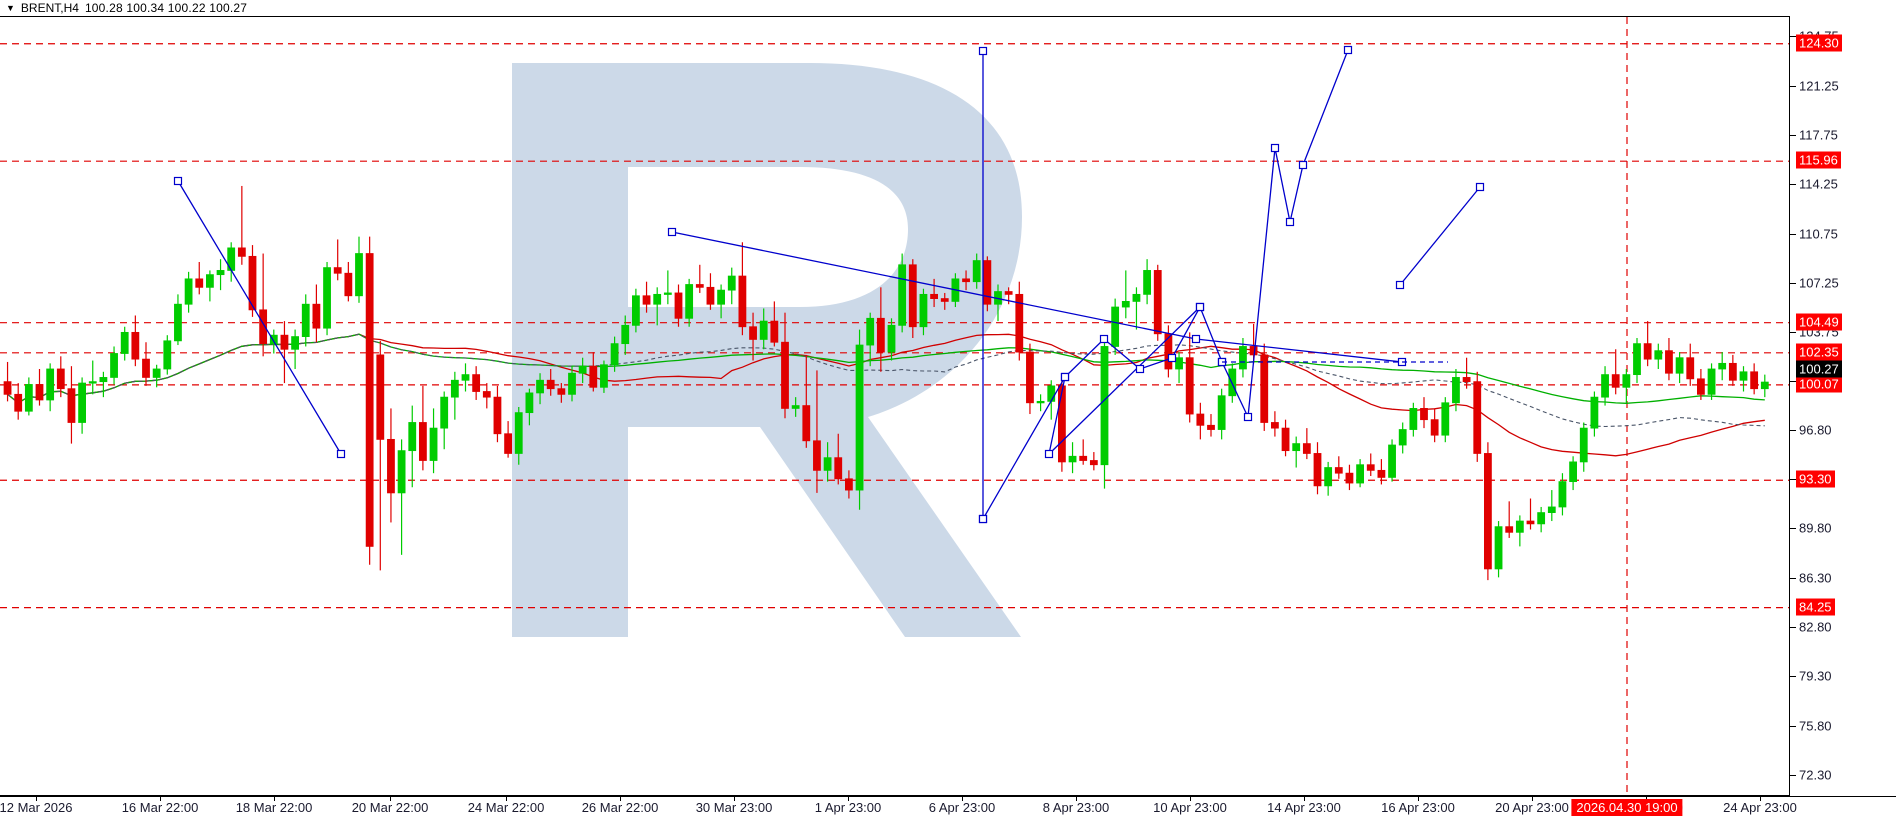  I want to click on price-tick-label: 117.75, so click(1818, 135).